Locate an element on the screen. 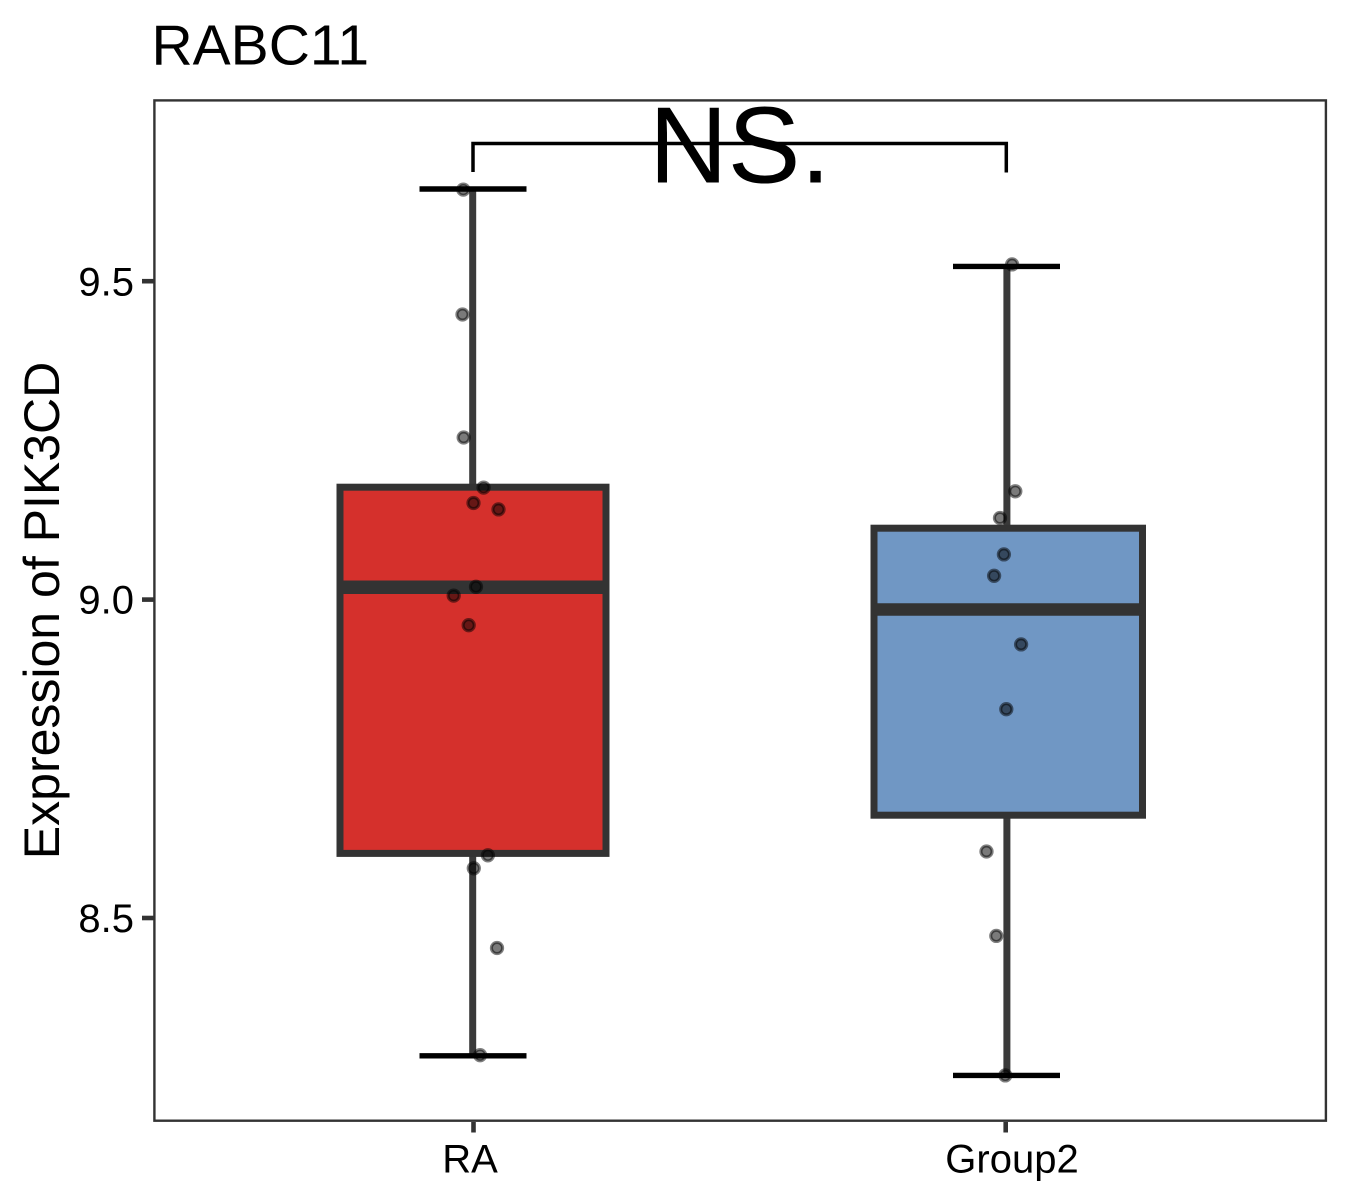 The image size is (1350, 1200). svg-text: 9.5 is located at coordinates (106, 282).